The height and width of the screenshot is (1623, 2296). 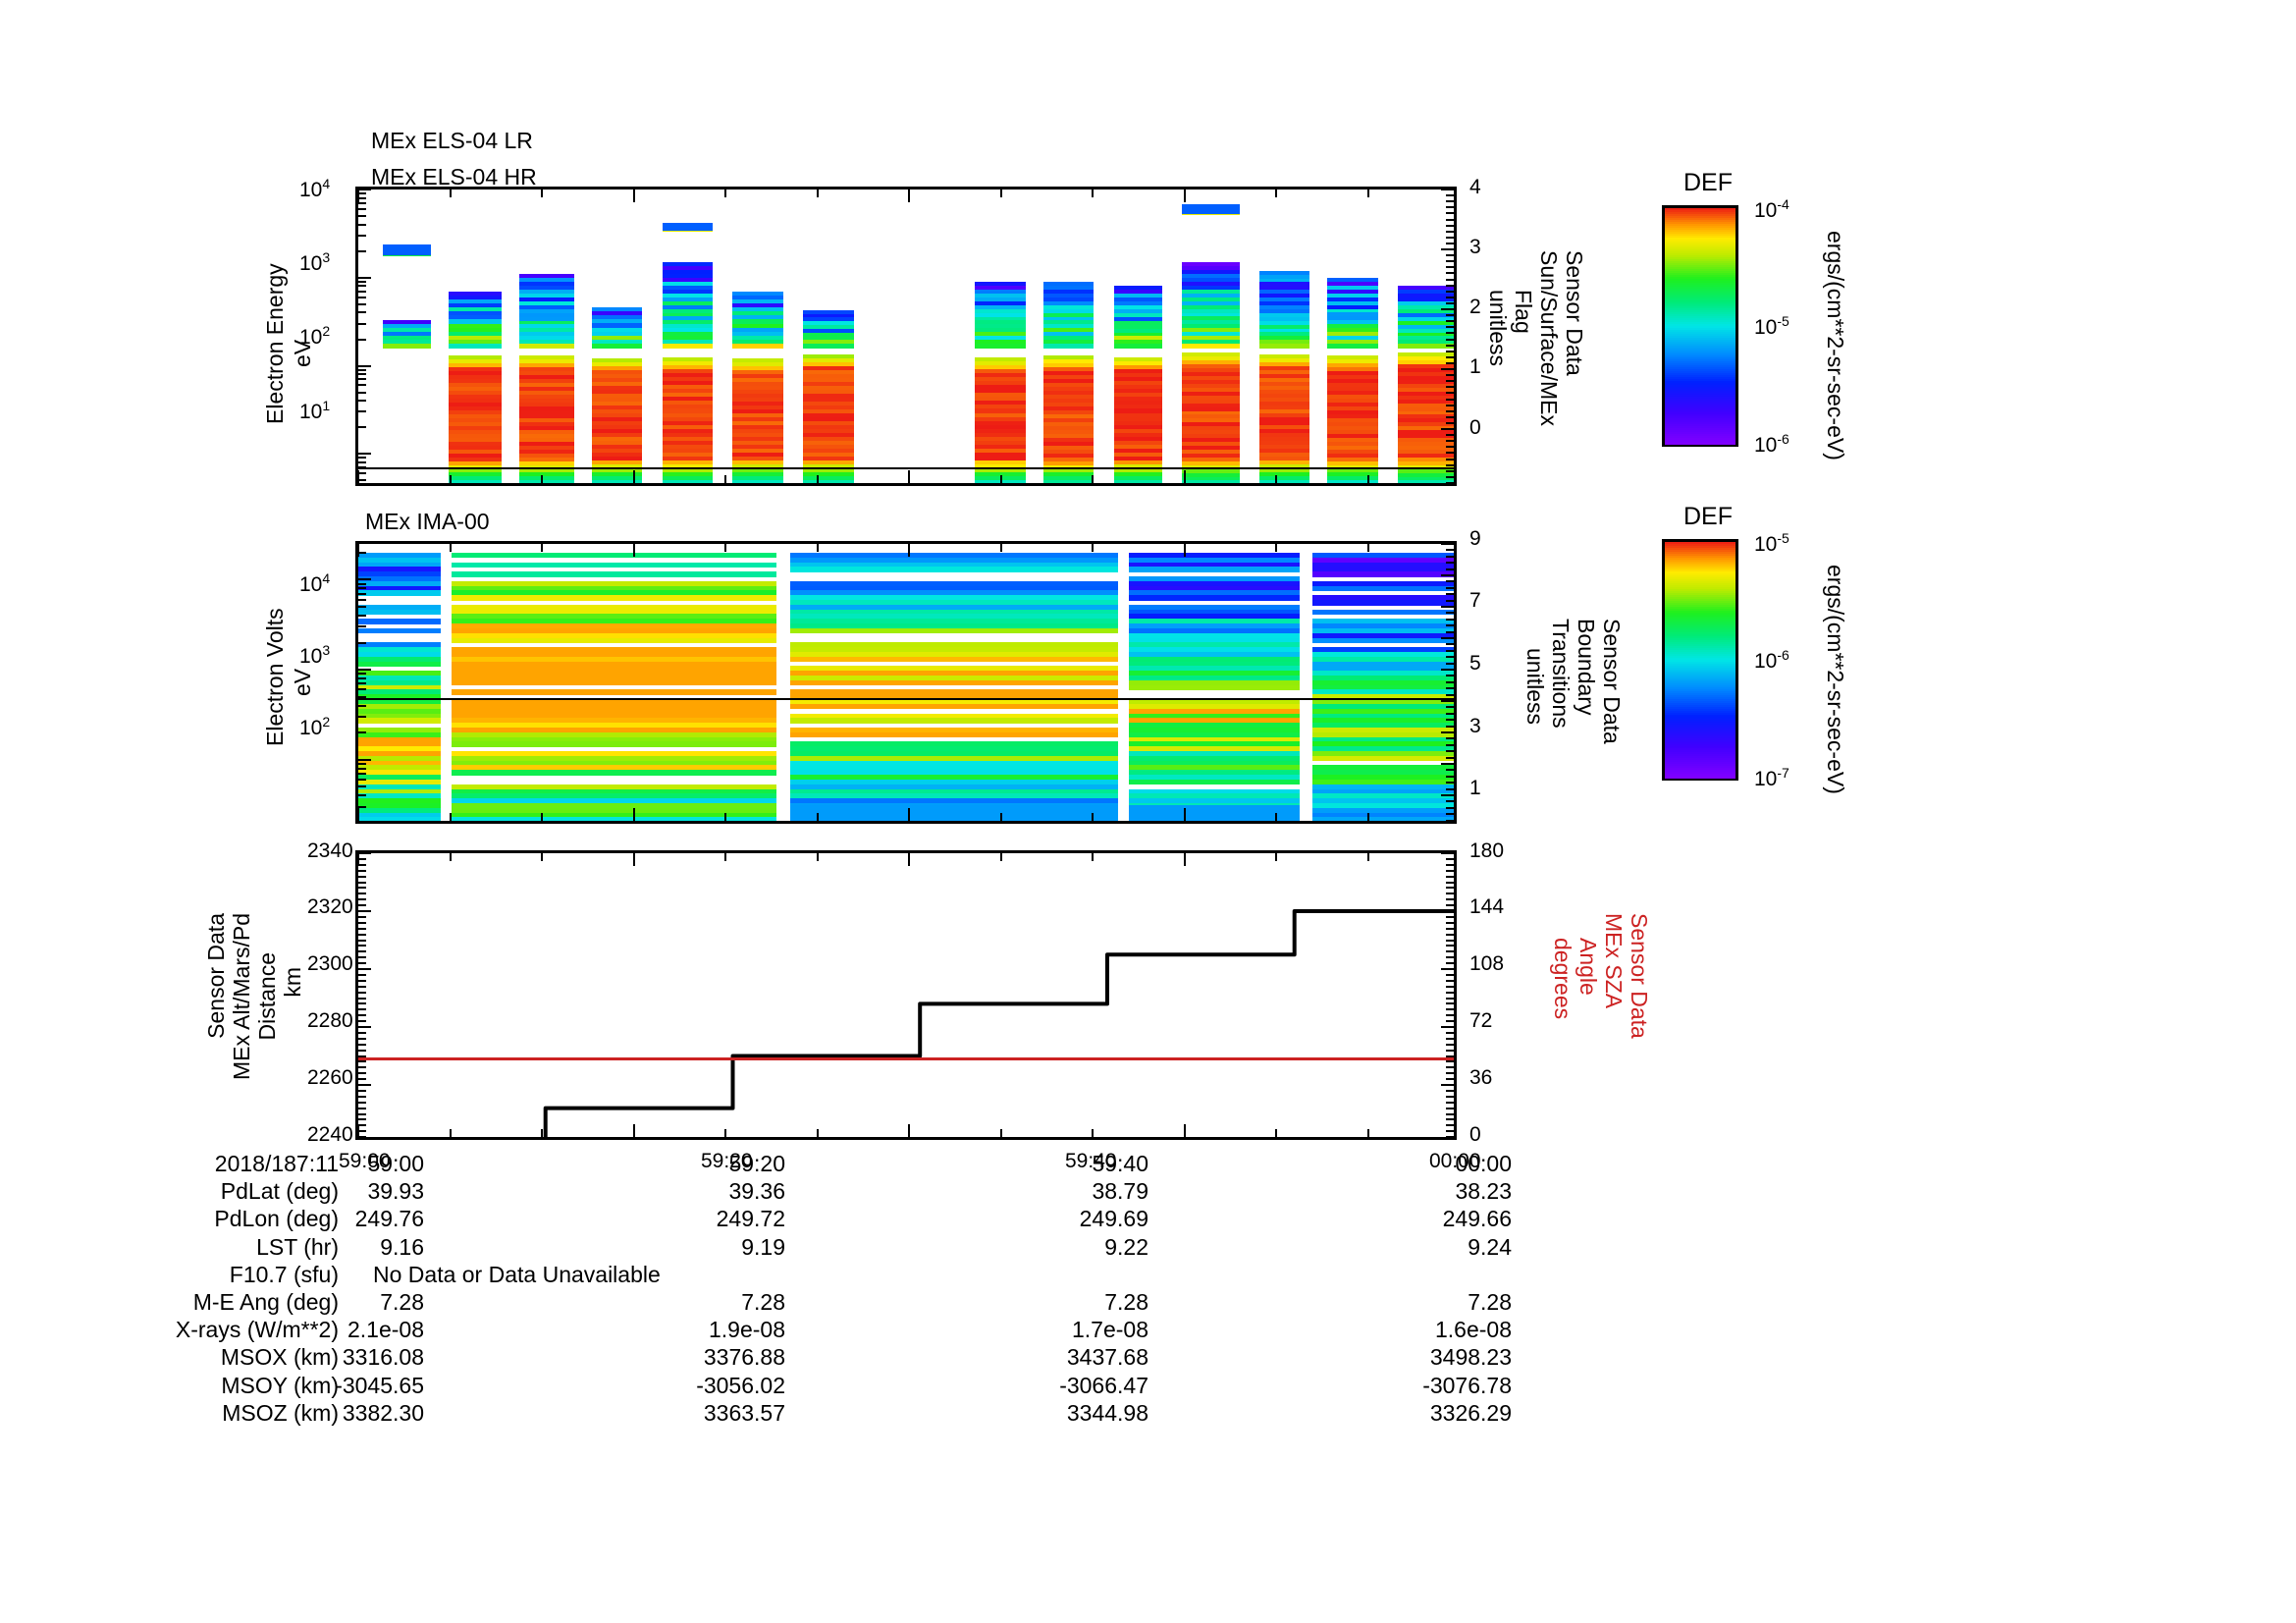 What do you see at coordinates (906, 1059) in the screenshot?
I see `sza-line` at bounding box center [906, 1059].